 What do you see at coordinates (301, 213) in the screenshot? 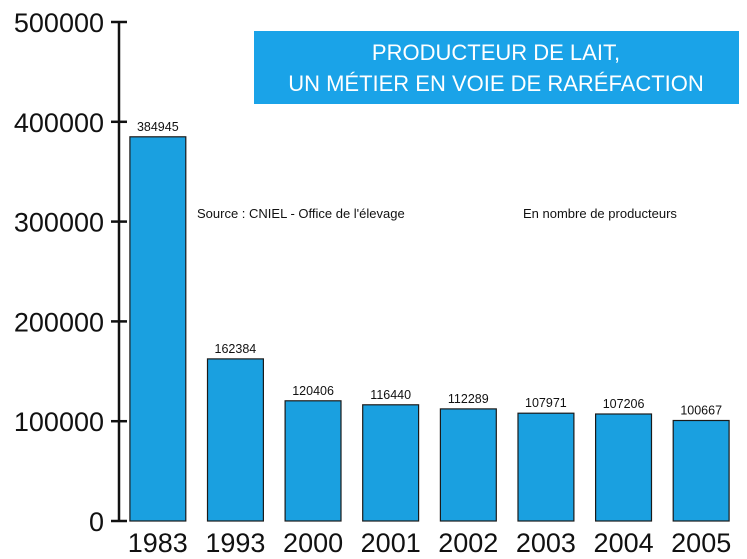
I see `source-note: Source : CNIEL - Office de l'élevage` at bounding box center [301, 213].